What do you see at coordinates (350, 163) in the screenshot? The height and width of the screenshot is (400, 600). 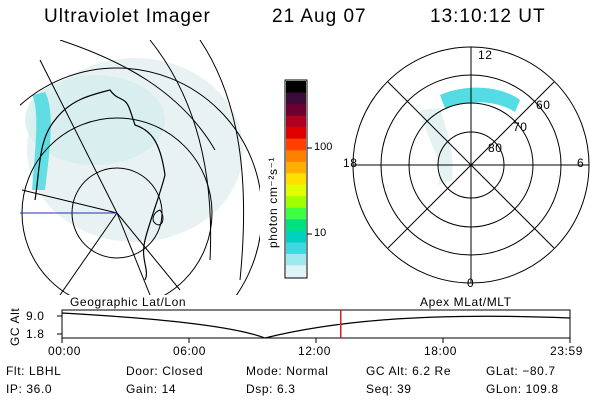 I see `polar-label-18: 18` at bounding box center [350, 163].